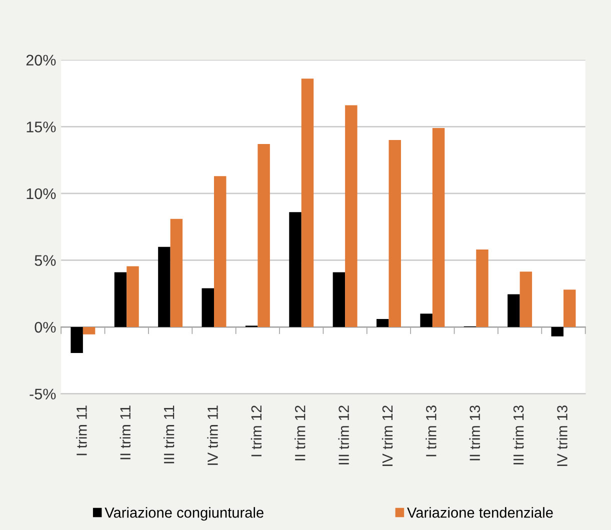  I want to click on x-tick-label: I trim 13, so click(431, 431).